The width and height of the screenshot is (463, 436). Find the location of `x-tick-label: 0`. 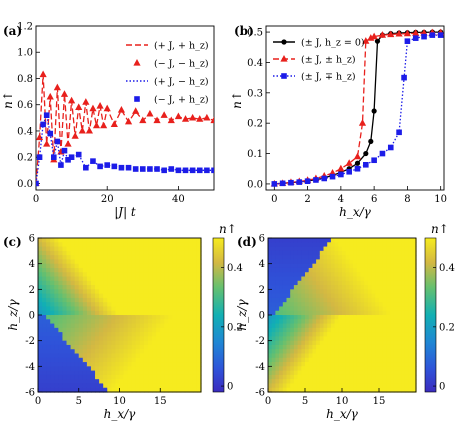

x-tick-label: 0 is located at coordinates (274, 199).